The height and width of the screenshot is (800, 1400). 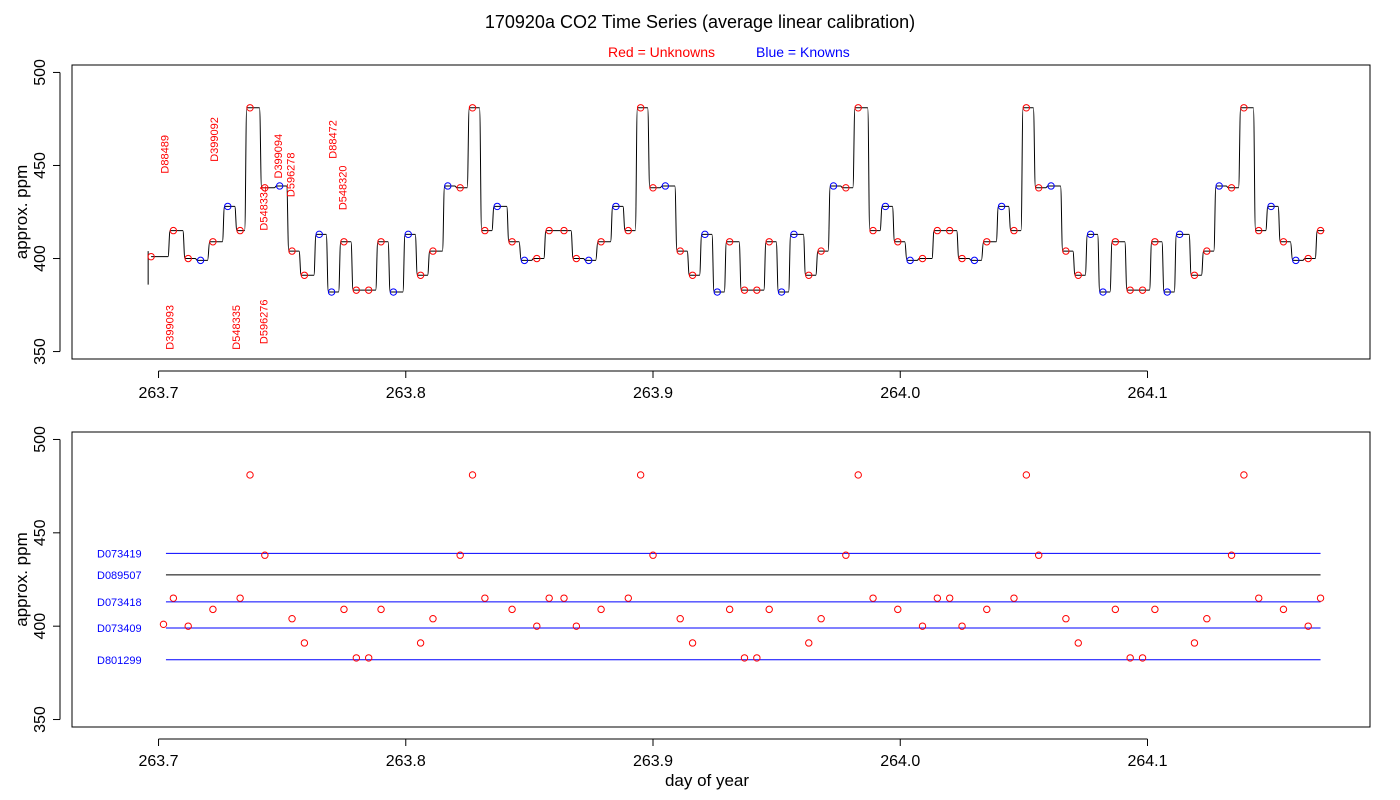 What do you see at coordinates (264, 208) in the screenshot?
I see `sample-id-annotation: D548334` at bounding box center [264, 208].